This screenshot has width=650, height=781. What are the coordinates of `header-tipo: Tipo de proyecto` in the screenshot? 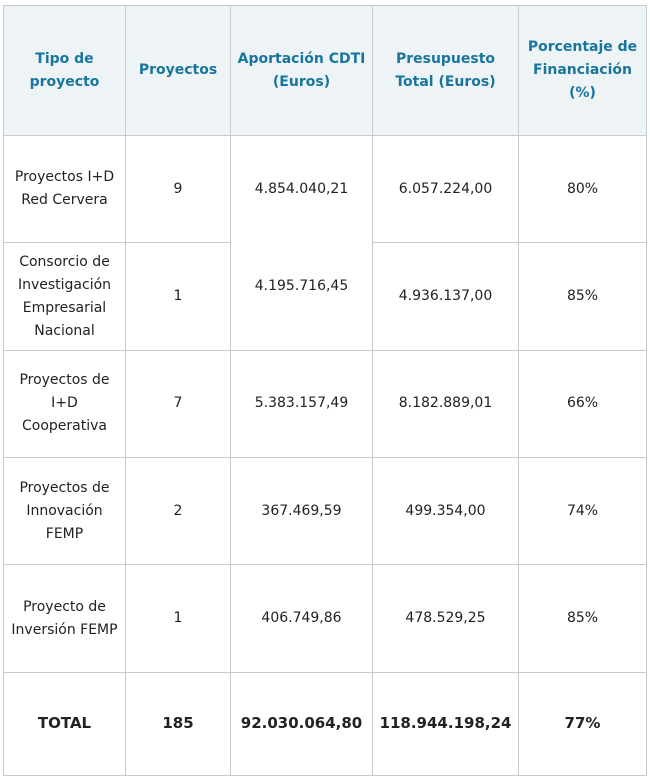 It's located at (64, 70).